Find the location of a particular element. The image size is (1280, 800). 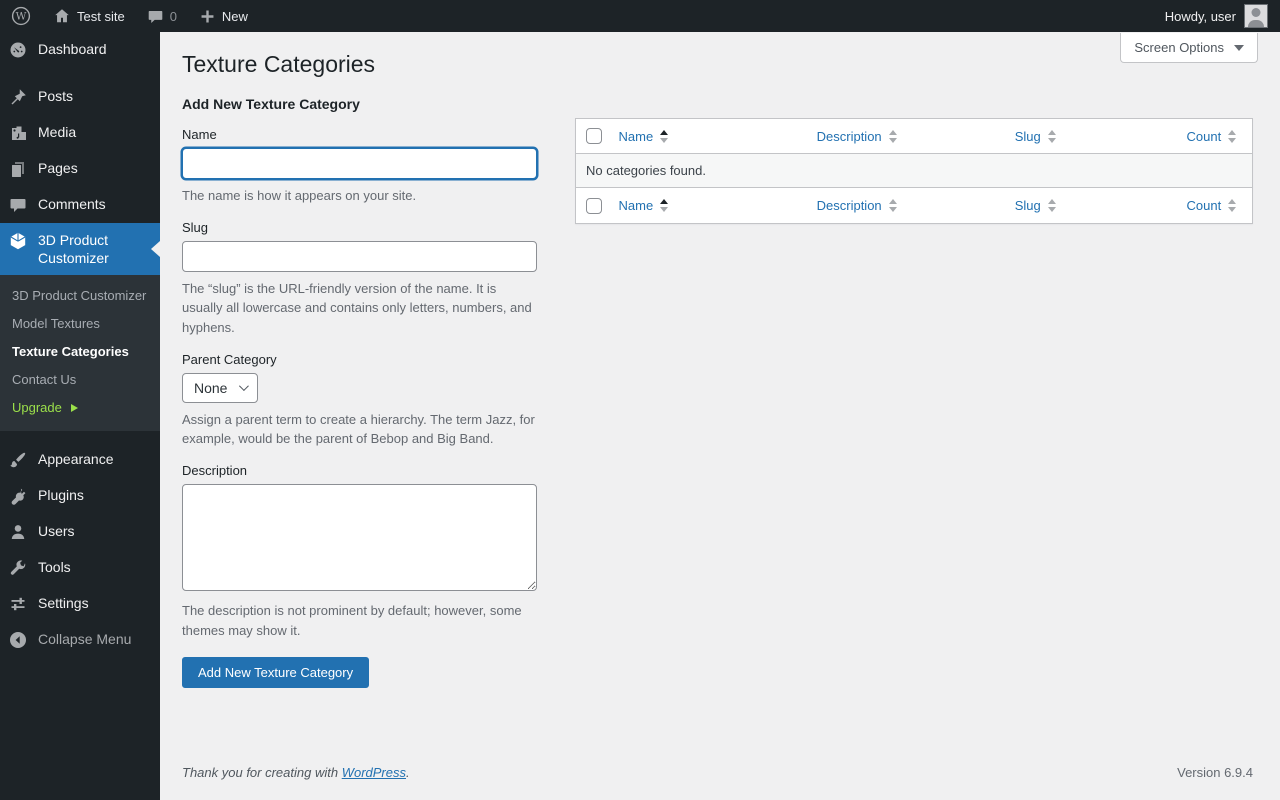

admin-bar: W Test site 0 New Howdy, user is located at coordinates (640, 16).